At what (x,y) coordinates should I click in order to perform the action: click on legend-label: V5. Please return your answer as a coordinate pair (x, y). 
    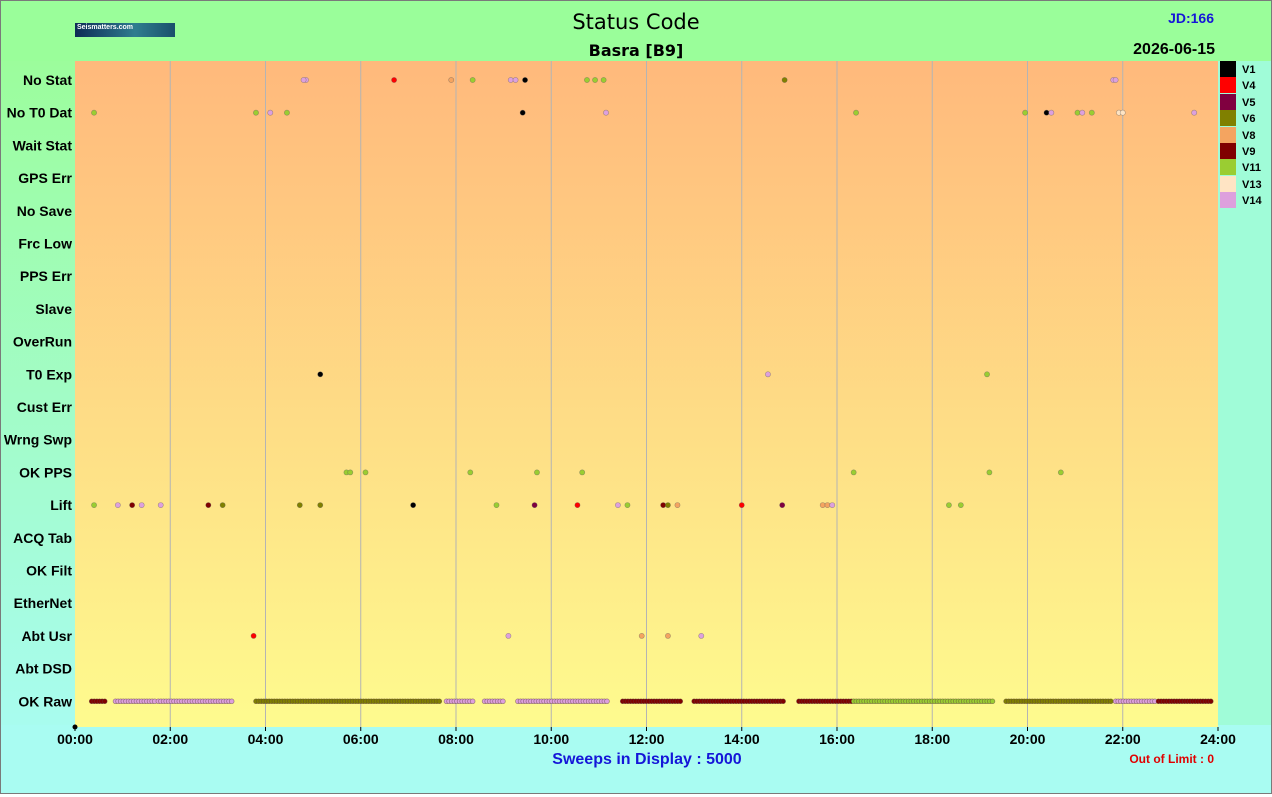
    Looking at the image, I should click on (1249, 102).